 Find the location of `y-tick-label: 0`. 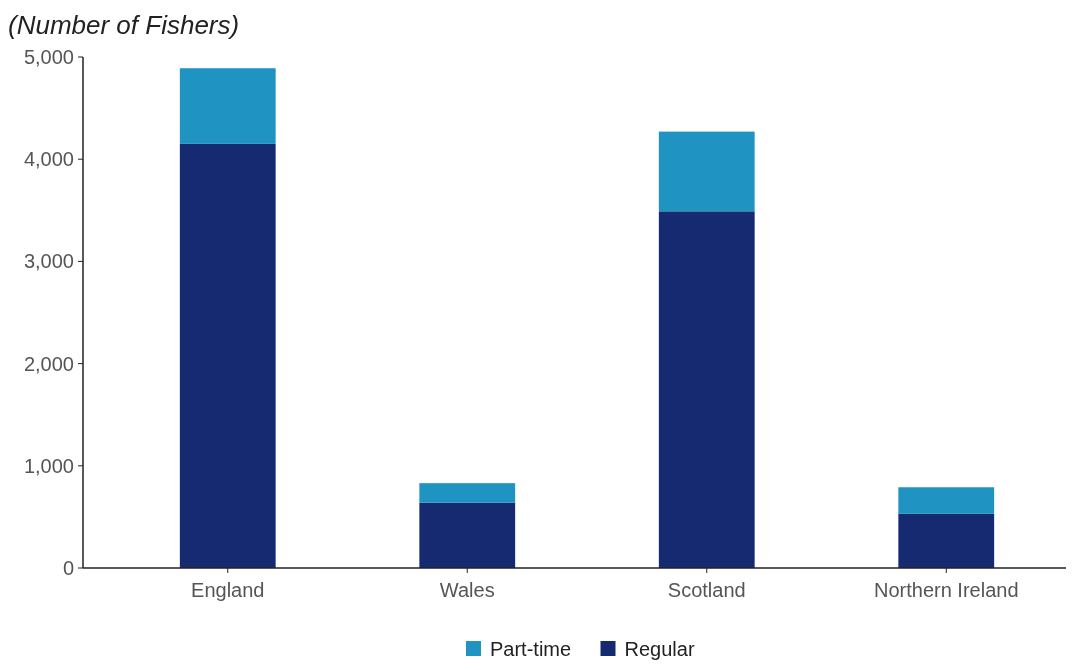

y-tick-label: 0 is located at coordinates (68, 568).